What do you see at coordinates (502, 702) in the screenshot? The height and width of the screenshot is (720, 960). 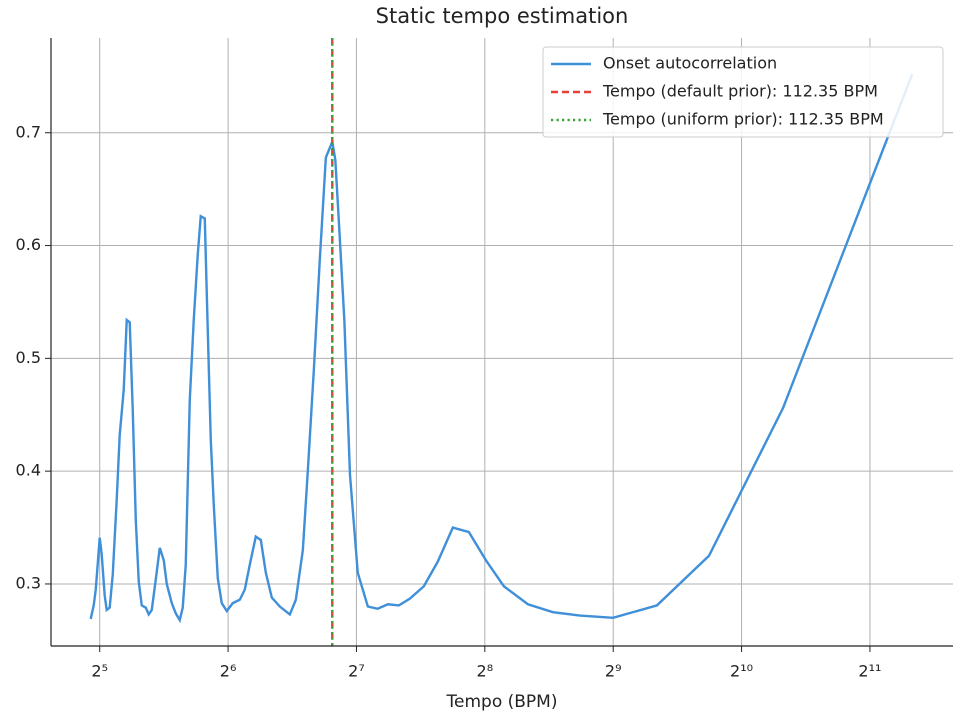 I see `x-axis-label: Tempo (BPM)` at bounding box center [502, 702].